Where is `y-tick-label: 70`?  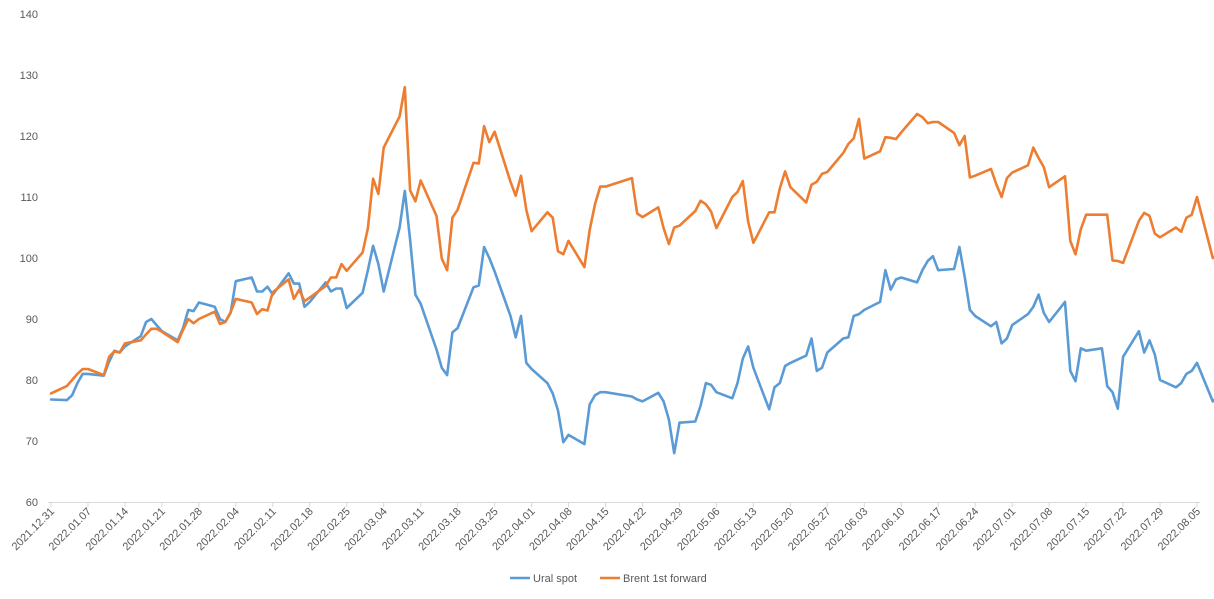 y-tick-label: 70 is located at coordinates (32, 442).